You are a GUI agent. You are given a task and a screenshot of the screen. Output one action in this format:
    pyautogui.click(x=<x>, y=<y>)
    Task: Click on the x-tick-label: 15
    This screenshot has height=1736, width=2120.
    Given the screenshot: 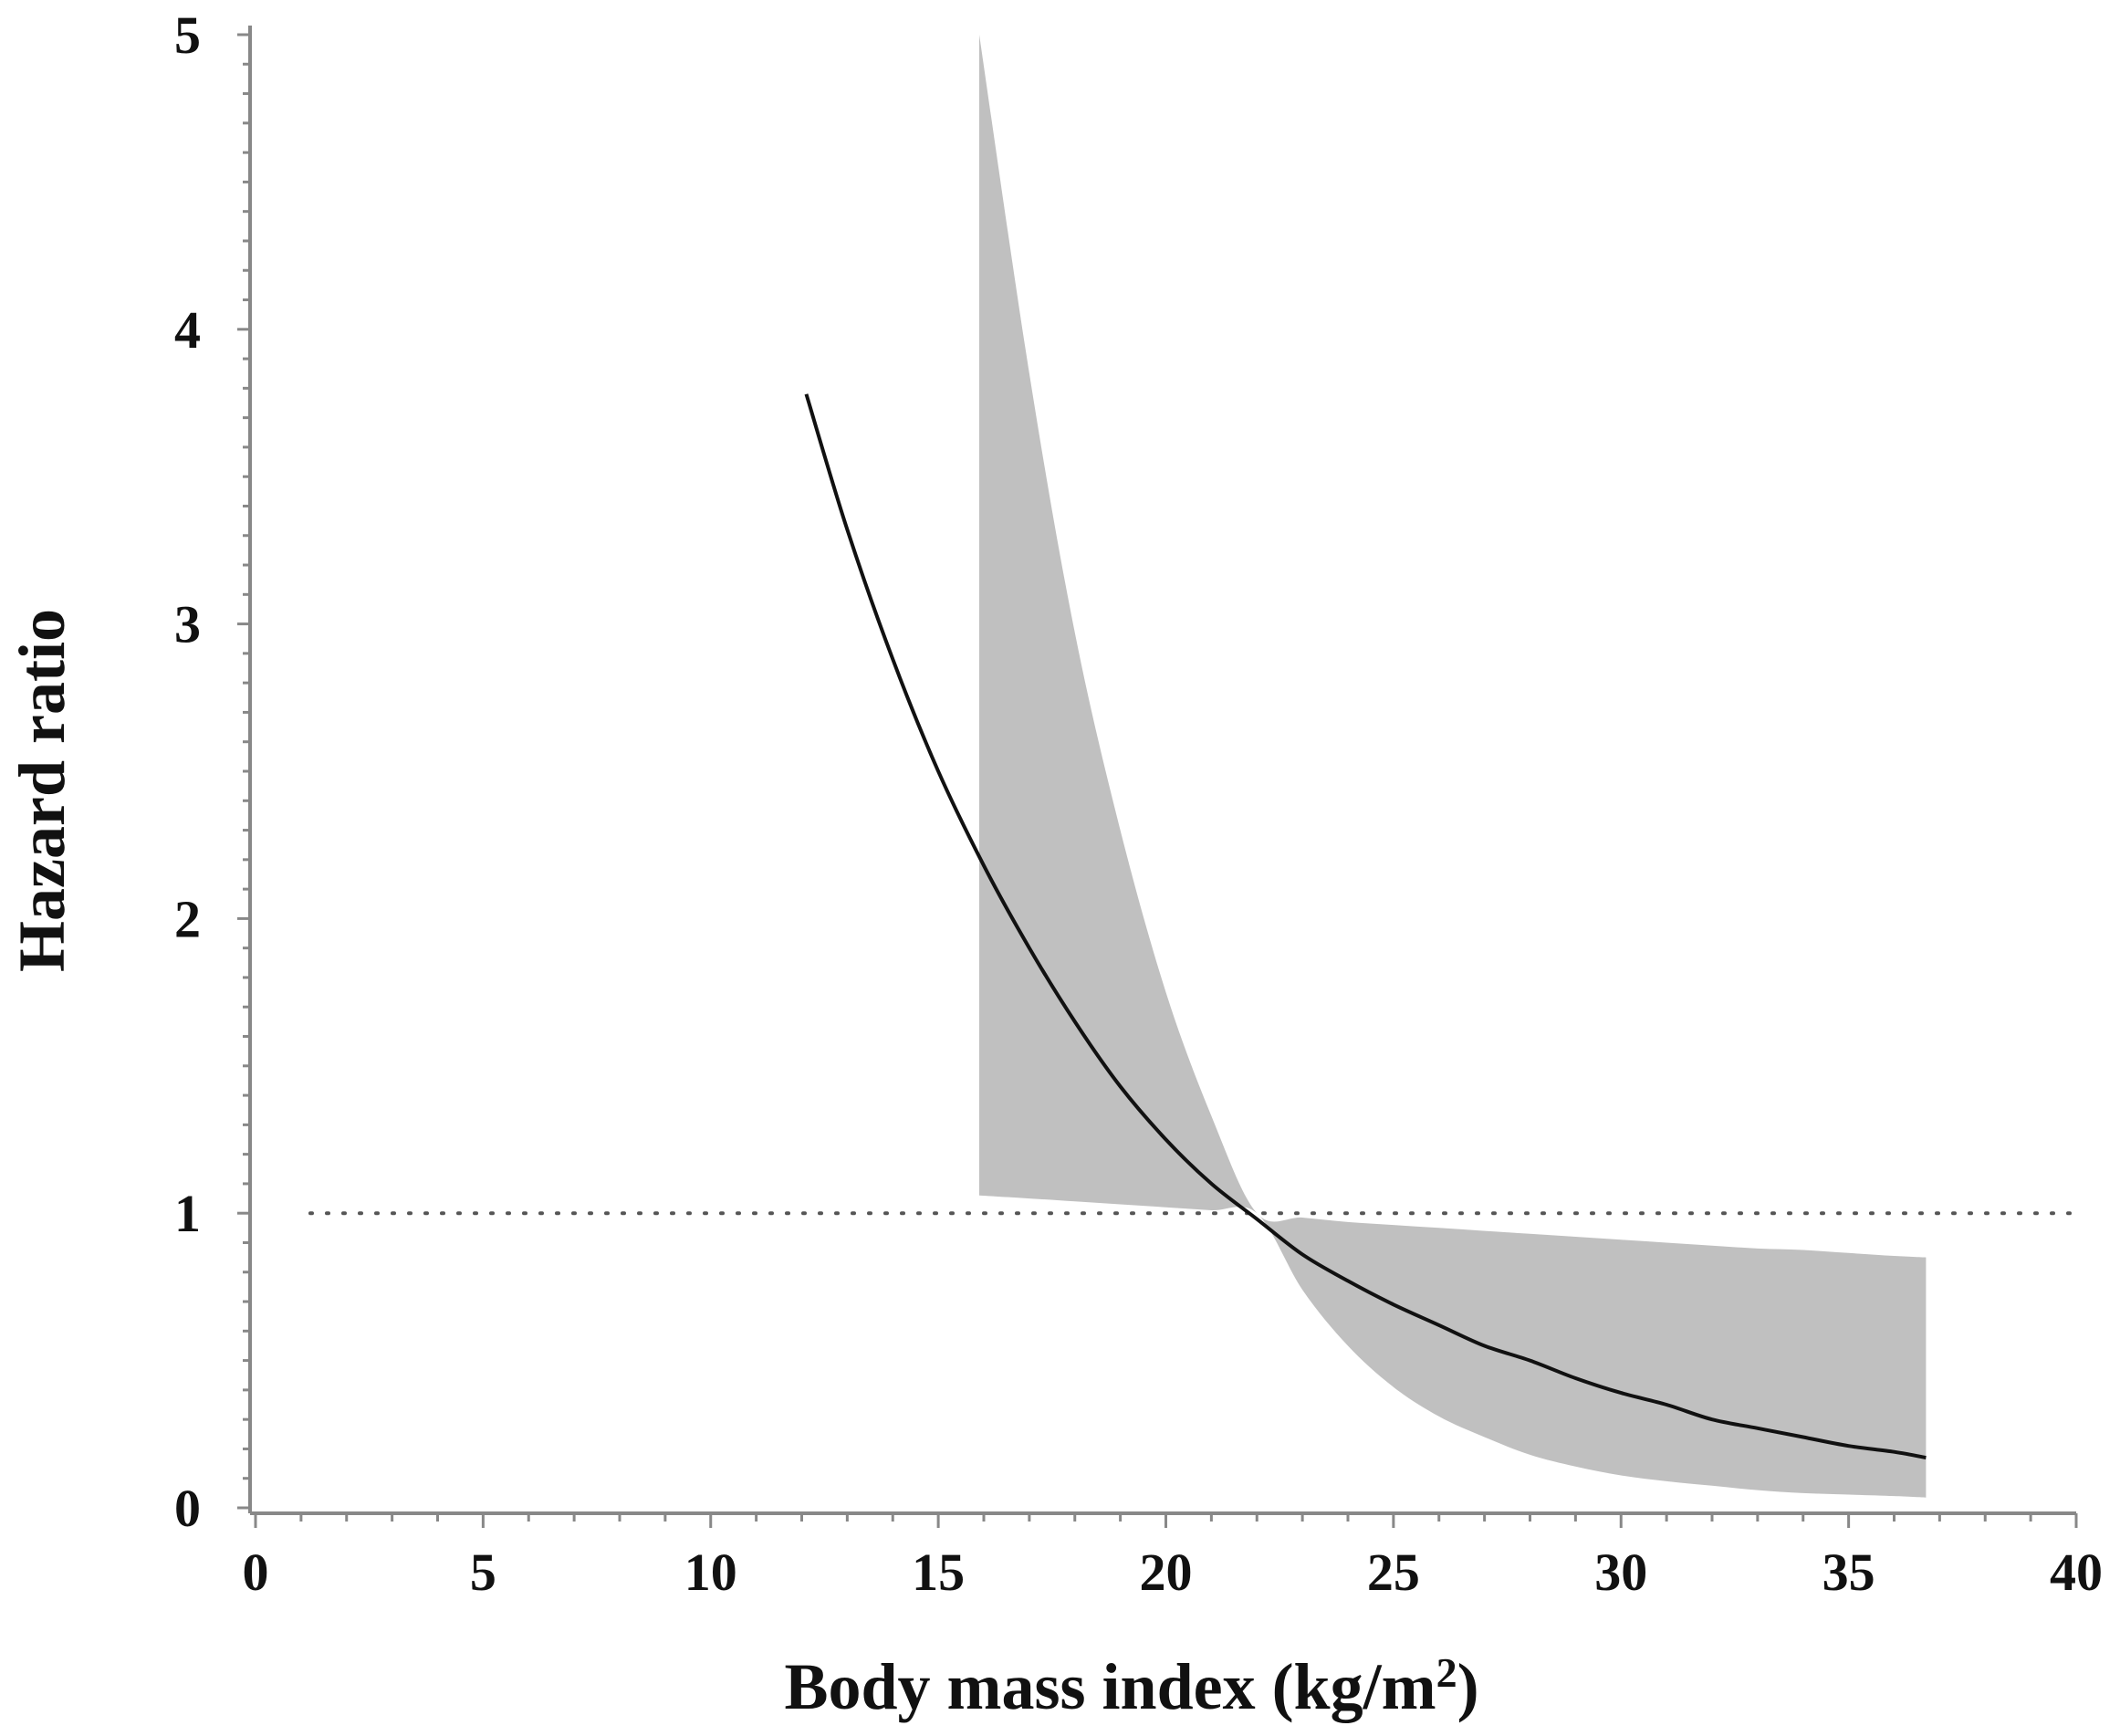 What is the action you would take?
    pyautogui.click(x=939, y=1572)
    